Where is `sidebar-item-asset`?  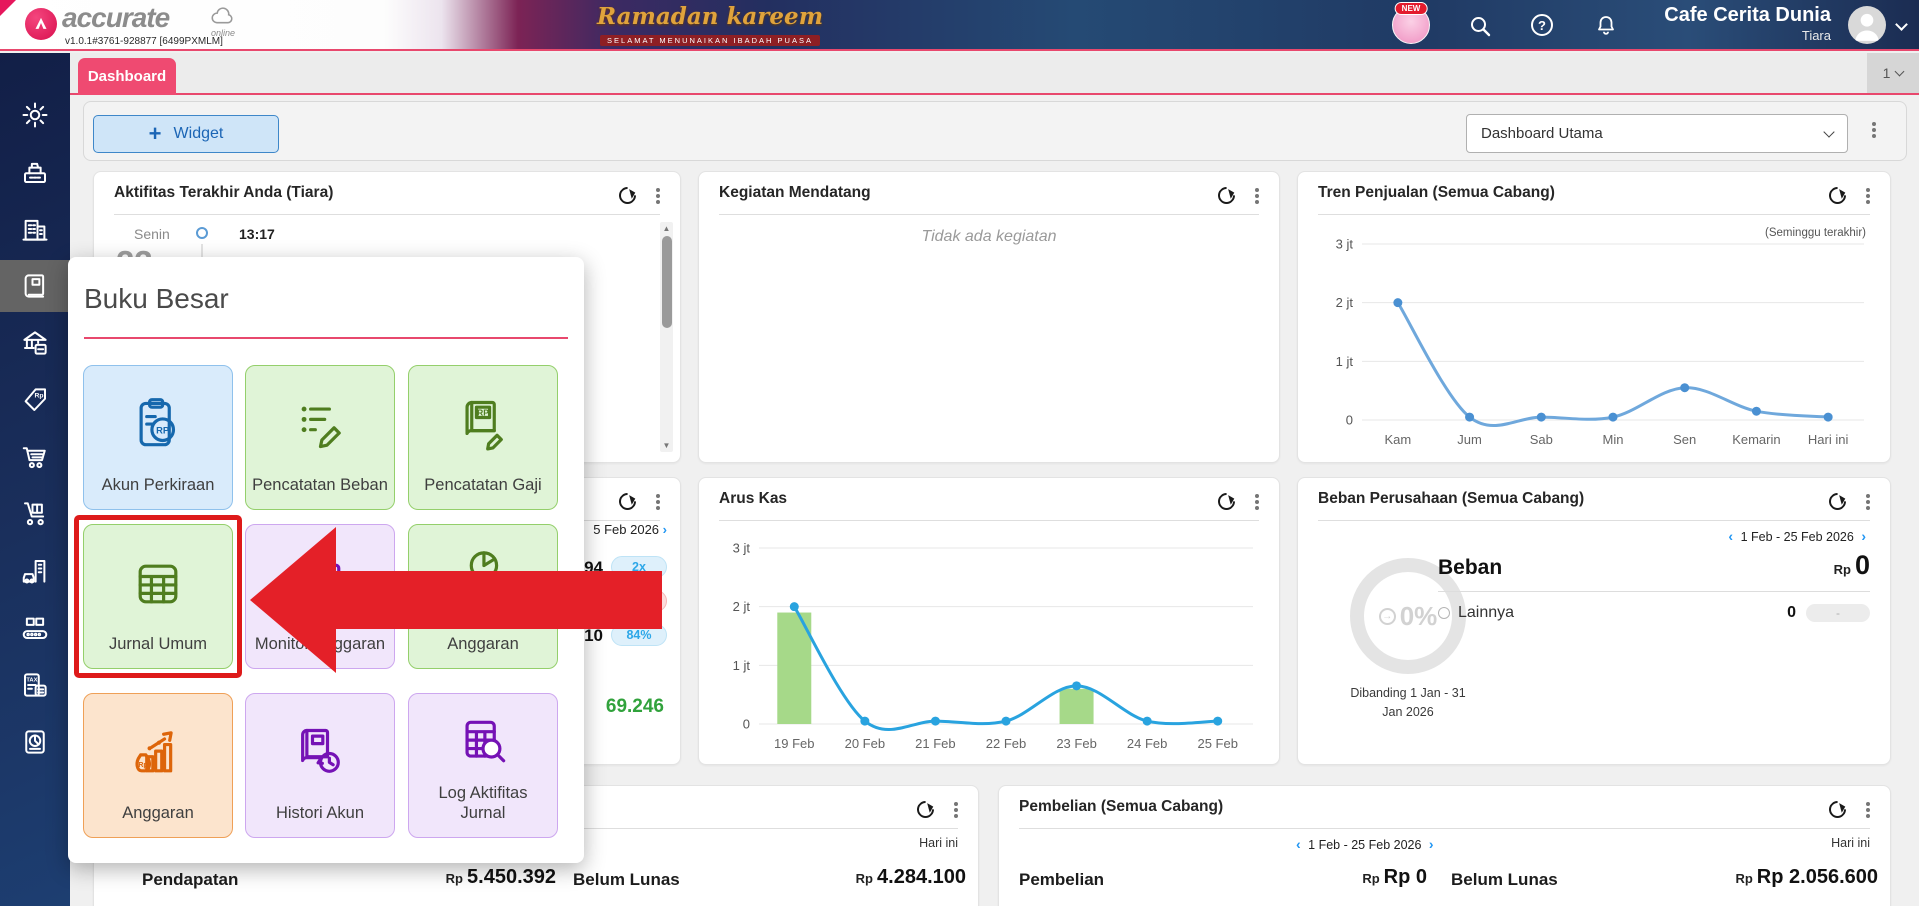
sidebar-item-asset is located at coordinates (35, 571).